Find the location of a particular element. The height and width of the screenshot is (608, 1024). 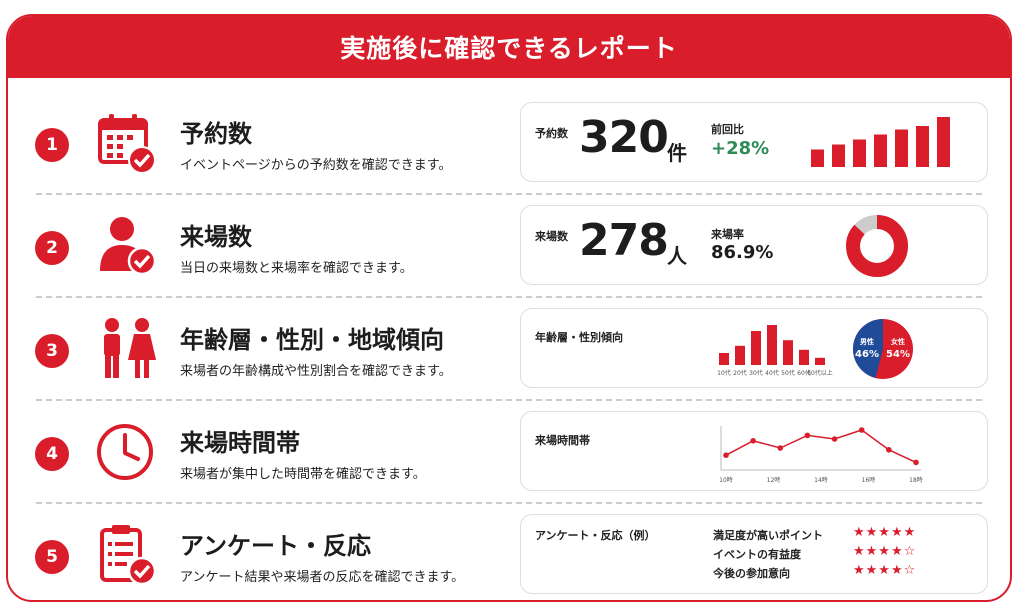

age-tick-label: 60代 is located at coordinates (804, 373).